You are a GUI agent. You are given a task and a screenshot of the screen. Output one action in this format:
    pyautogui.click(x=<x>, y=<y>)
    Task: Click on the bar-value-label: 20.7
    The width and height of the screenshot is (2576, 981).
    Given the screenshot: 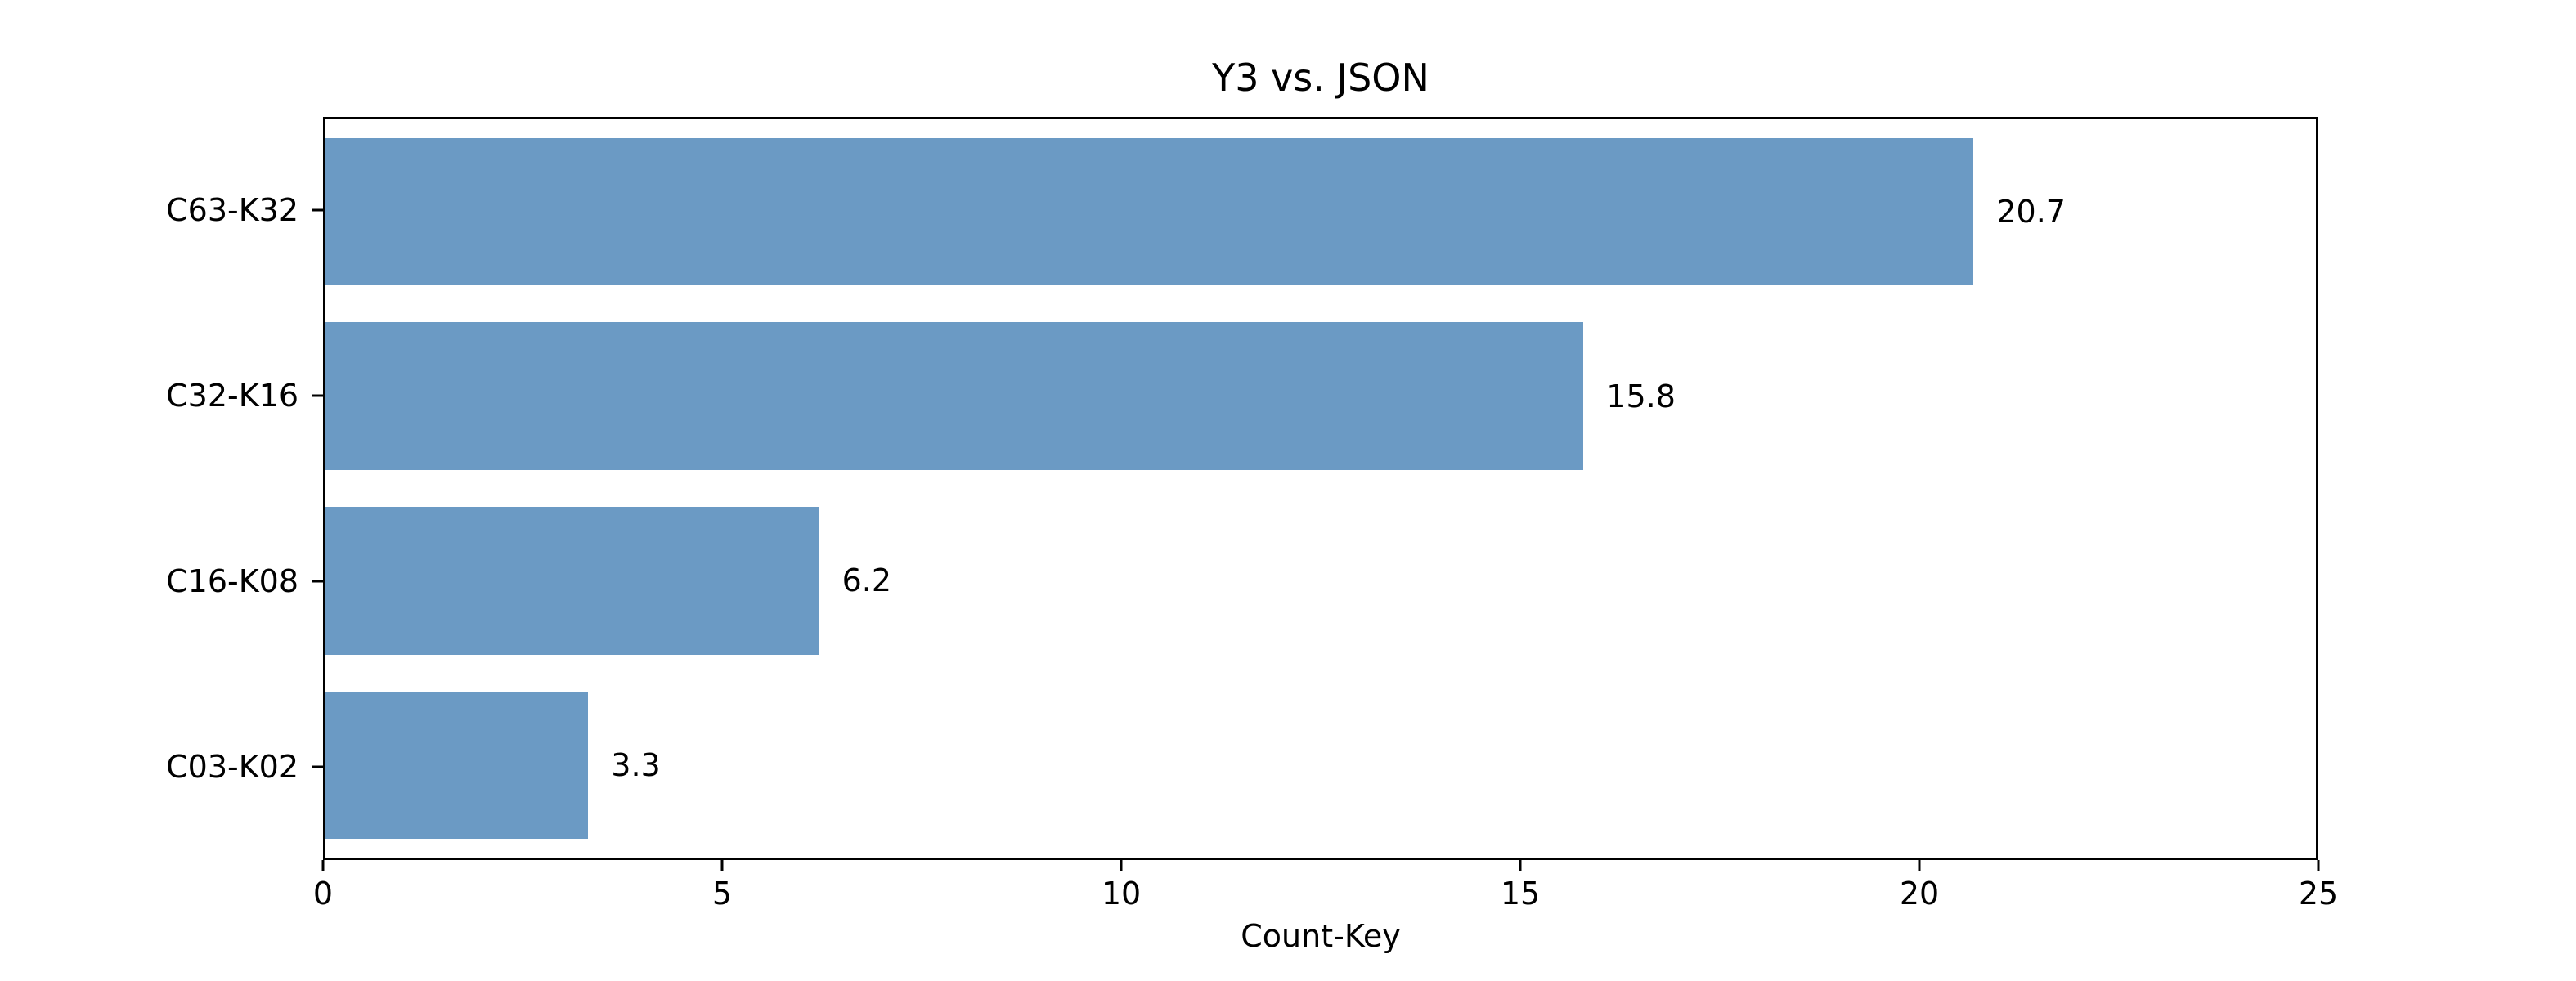 What is the action you would take?
    pyautogui.click(x=2031, y=211)
    